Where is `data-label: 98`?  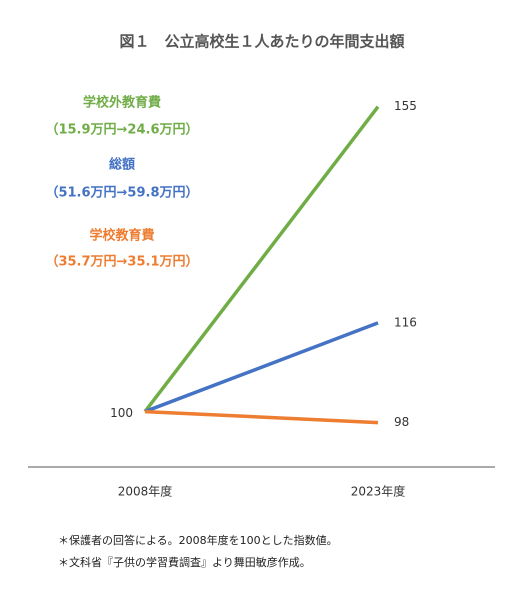
data-label: 98 is located at coordinates (401, 422).